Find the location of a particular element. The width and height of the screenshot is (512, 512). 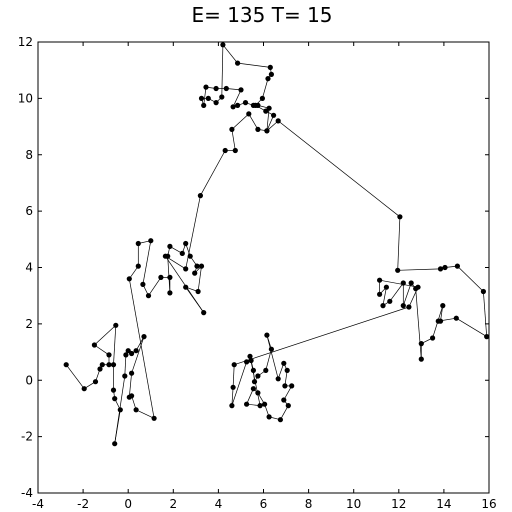

y-tick-label: 6 is located at coordinates (29, 211).